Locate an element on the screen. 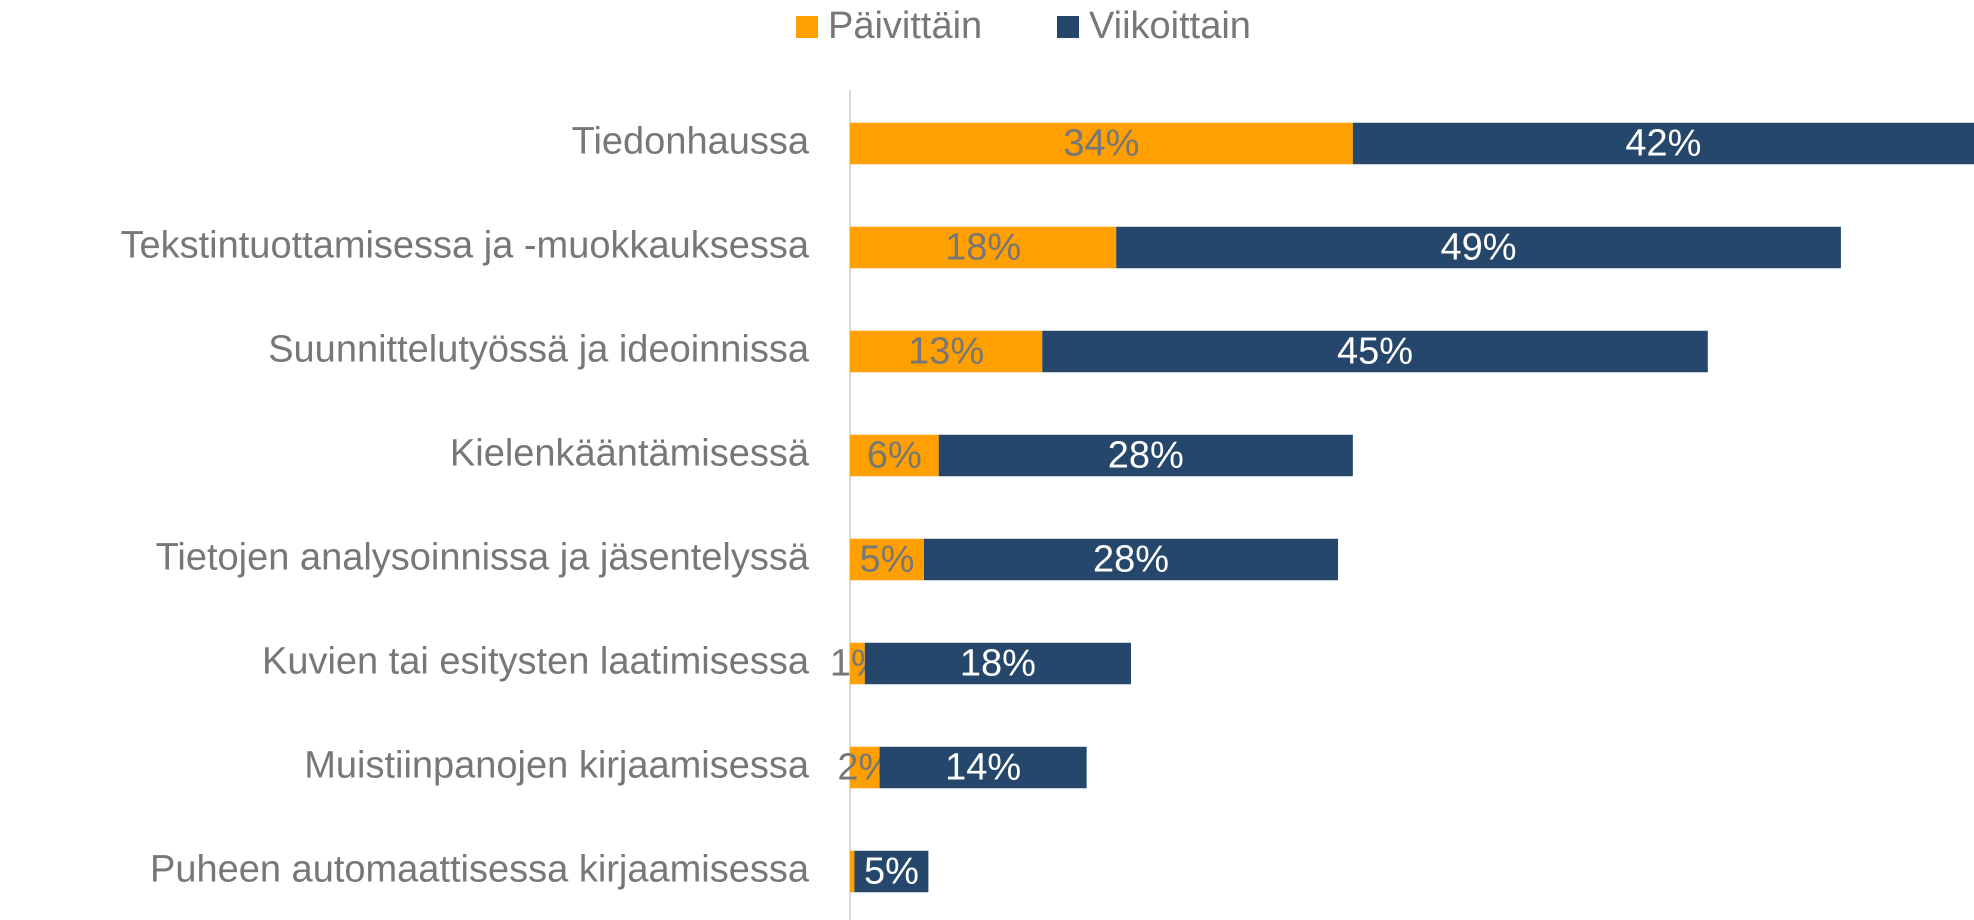 The width and height of the screenshot is (1974, 920). data-label: 6% is located at coordinates (894, 456).